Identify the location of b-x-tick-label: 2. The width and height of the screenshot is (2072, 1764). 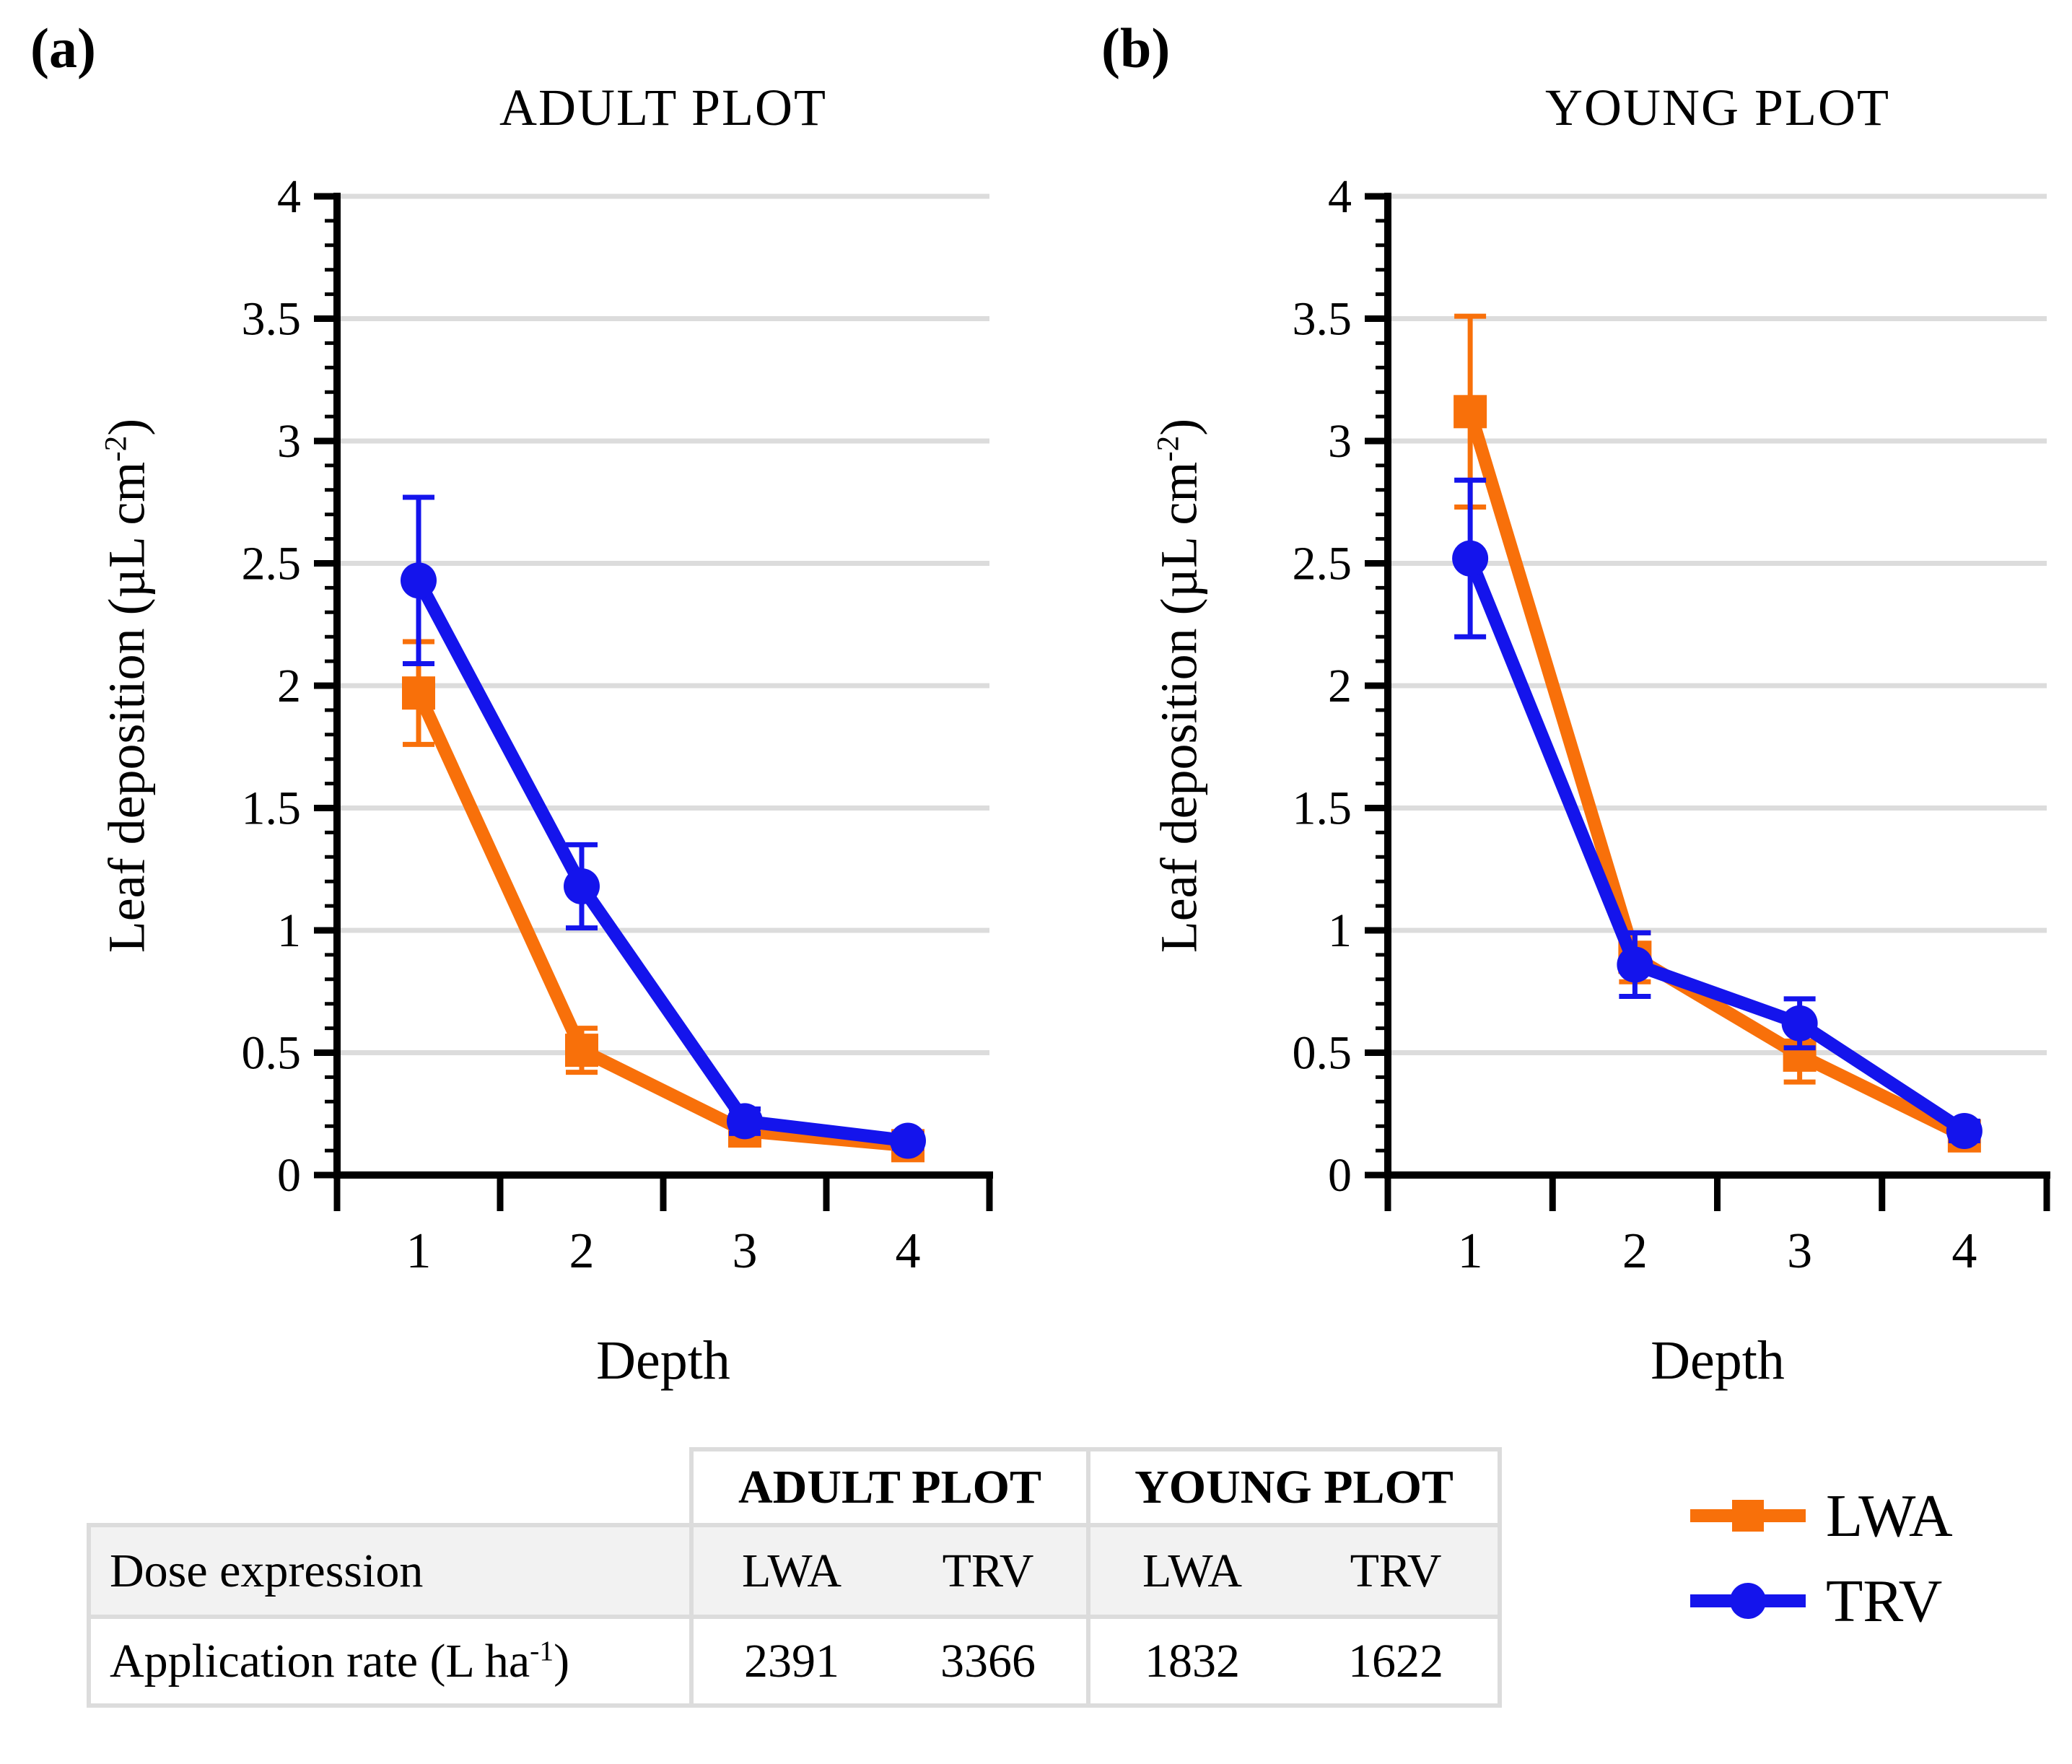
(1635, 1251).